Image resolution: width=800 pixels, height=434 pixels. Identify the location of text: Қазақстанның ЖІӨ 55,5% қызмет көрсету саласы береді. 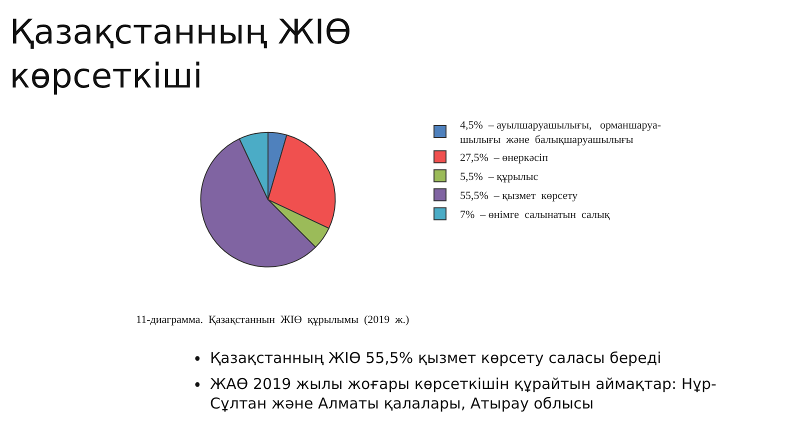
(436, 358).